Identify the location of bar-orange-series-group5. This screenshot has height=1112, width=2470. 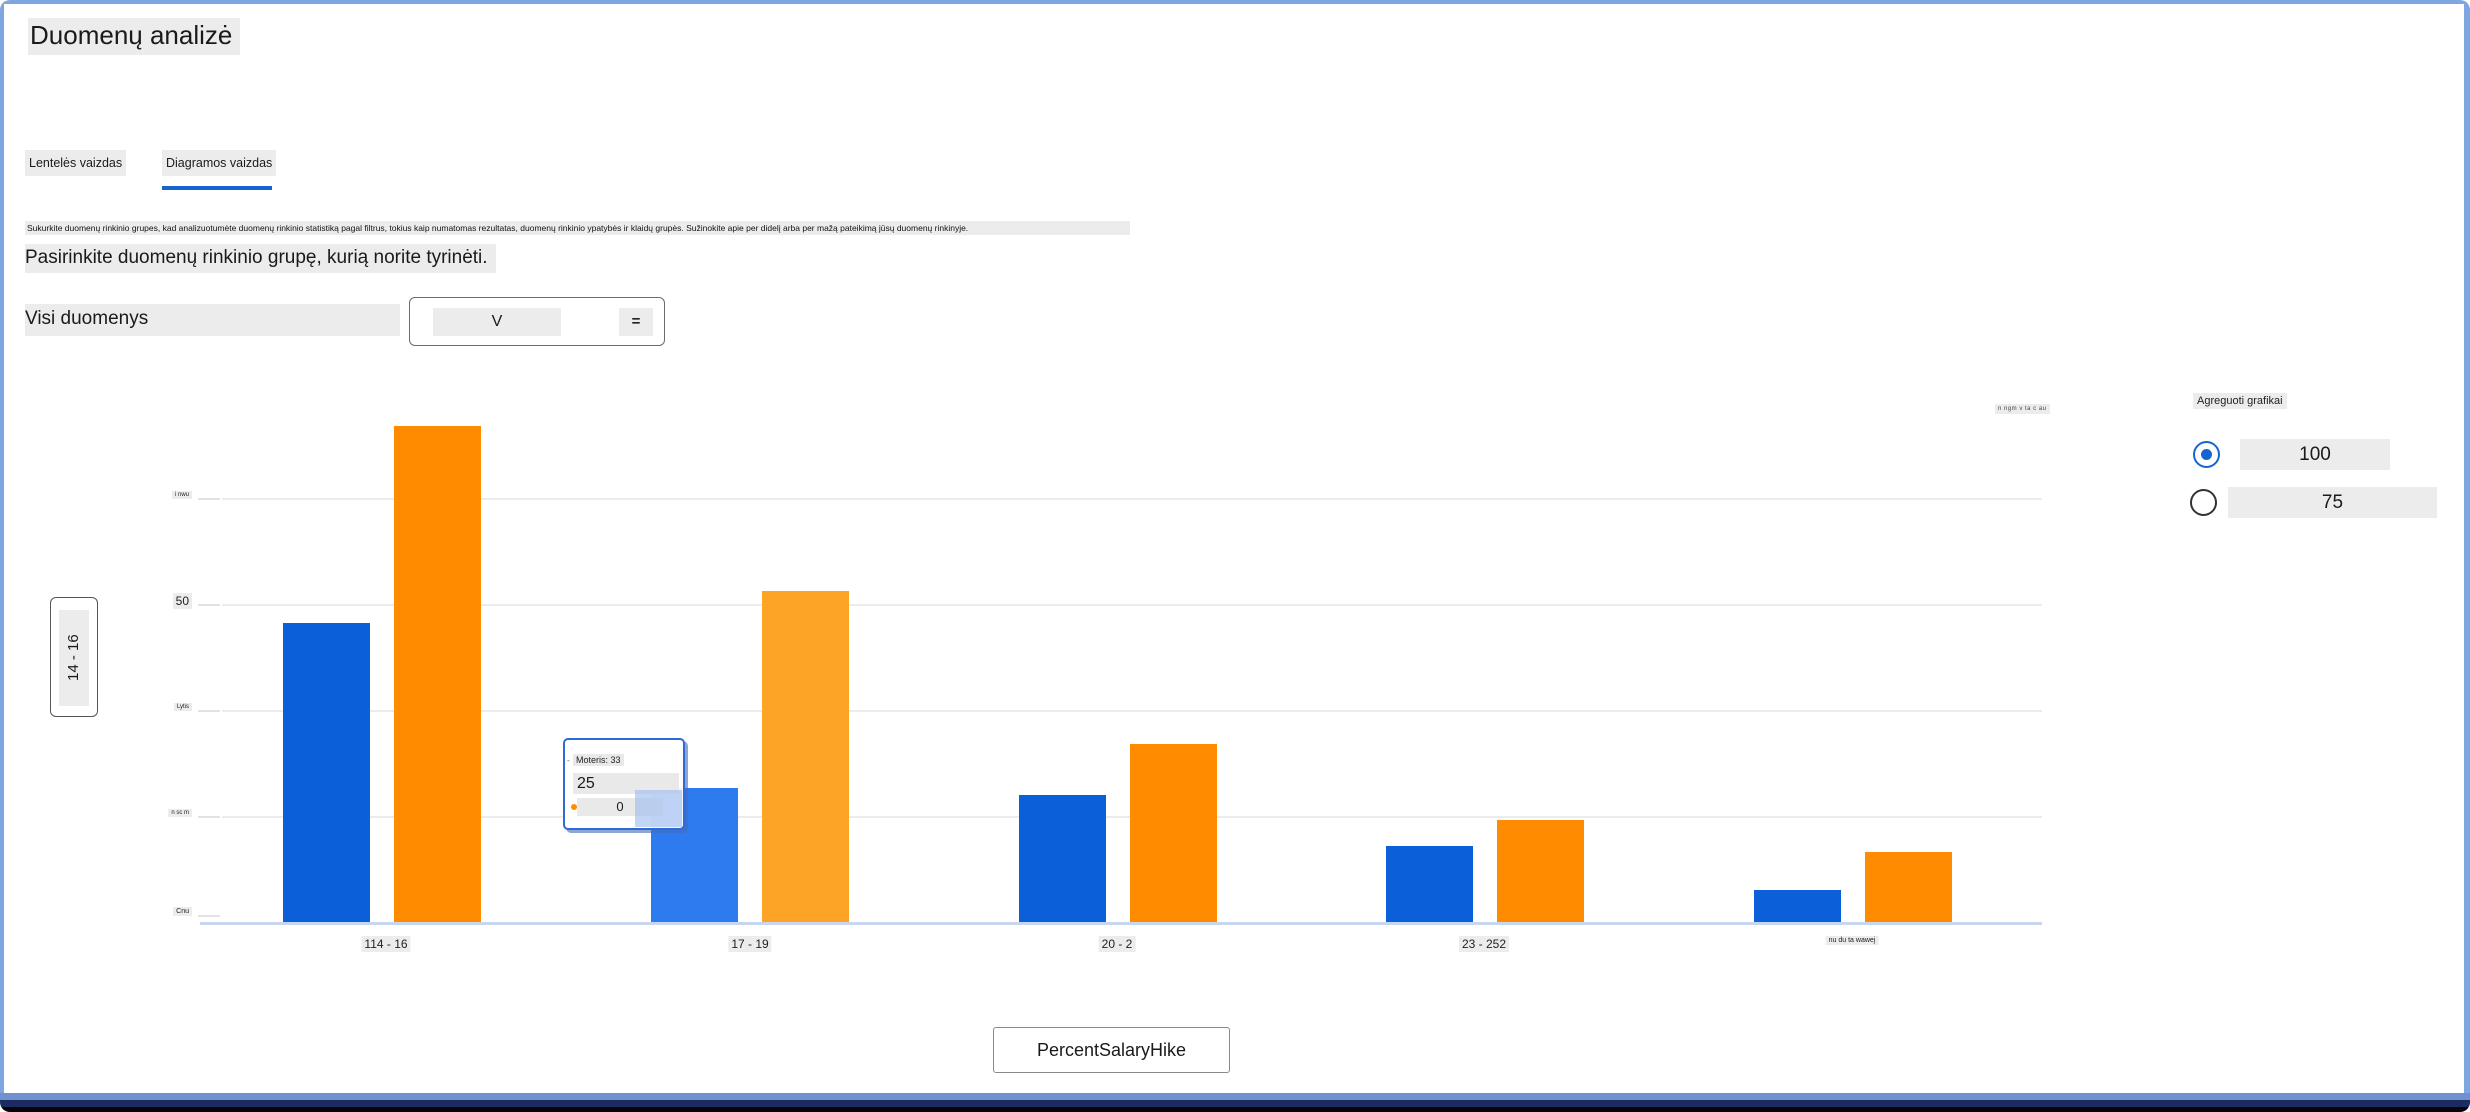
(1908, 887).